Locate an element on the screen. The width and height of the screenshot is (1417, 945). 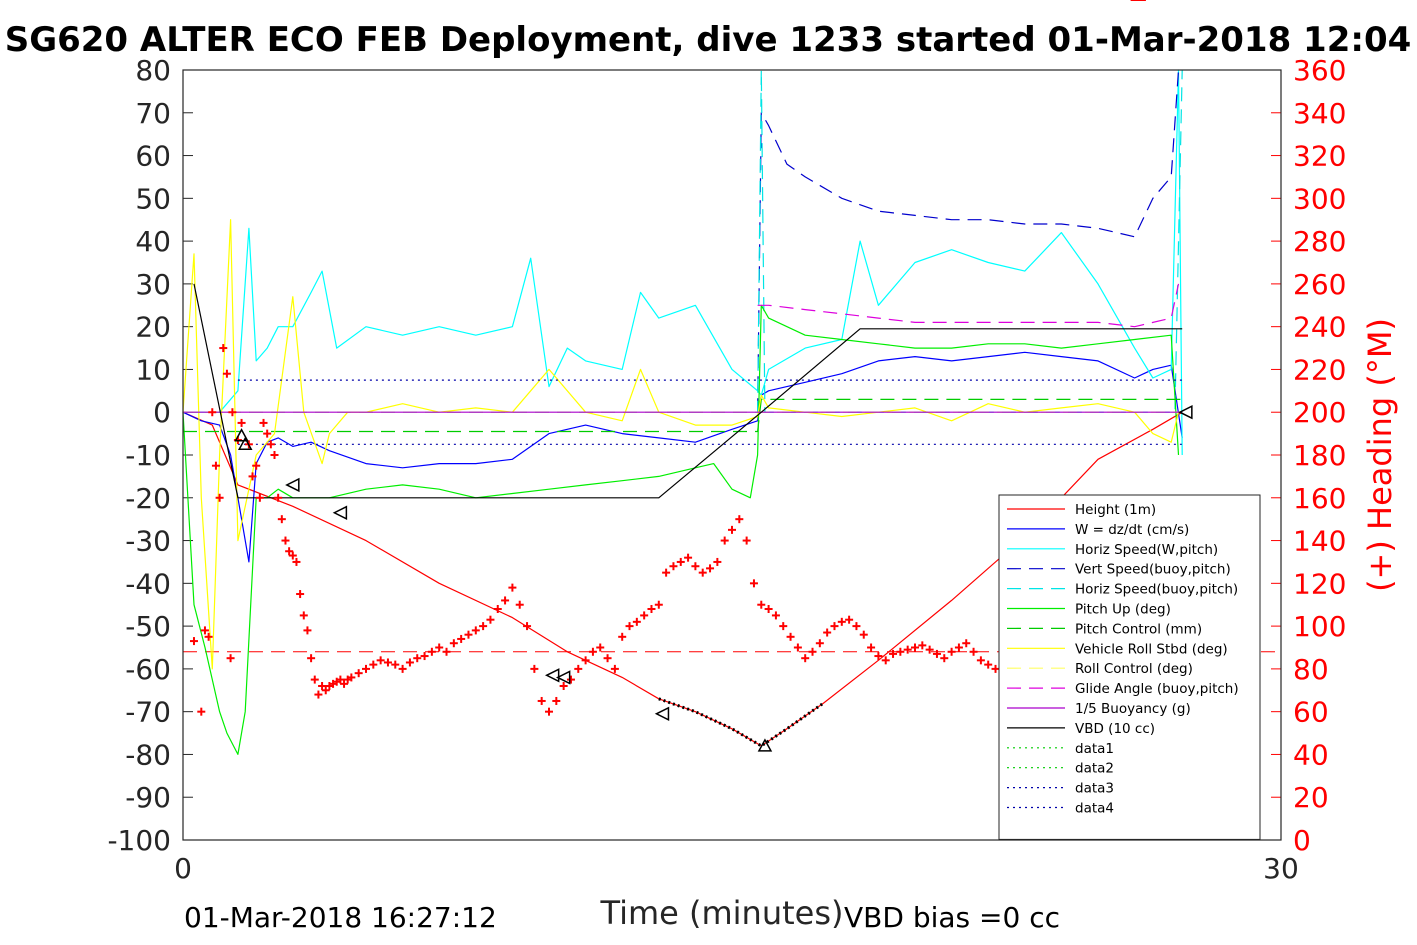
y-tick-label: 50 is located at coordinates (153, 198).